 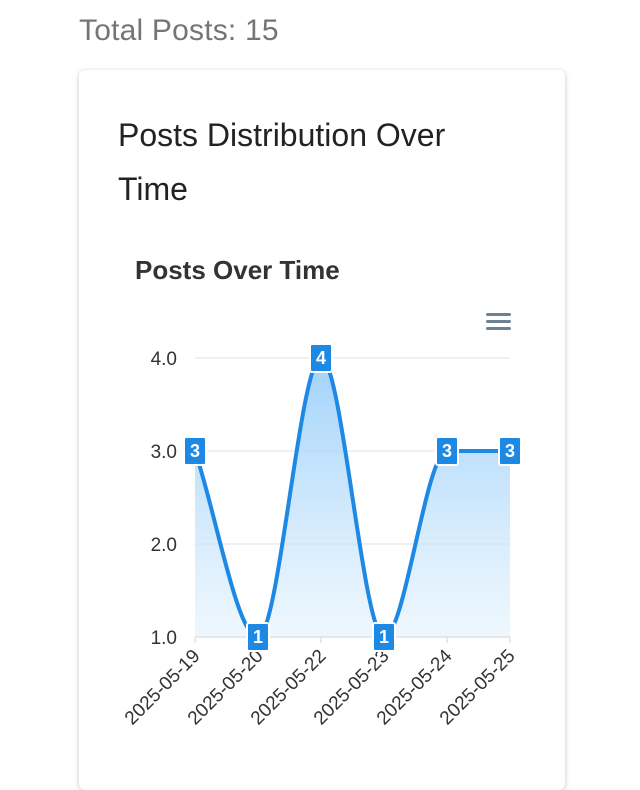 I want to click on data-label-value: 4, so click(x=321, y=358).